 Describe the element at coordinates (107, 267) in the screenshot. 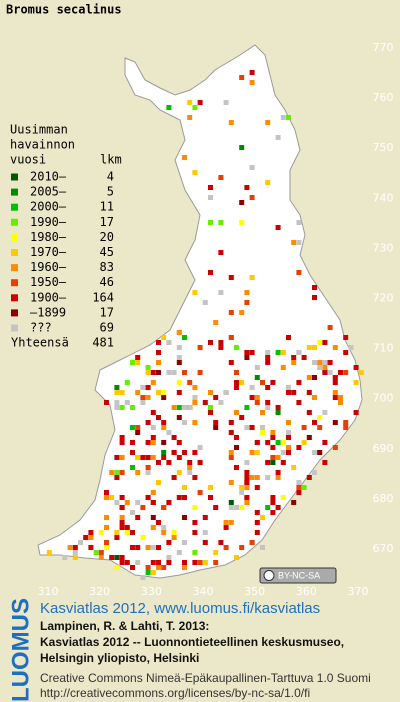

I see `legend-count: 83` at that location.